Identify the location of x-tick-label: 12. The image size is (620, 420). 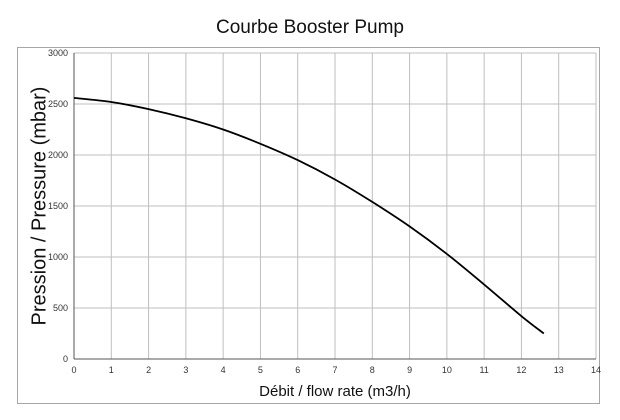
(521, 370).